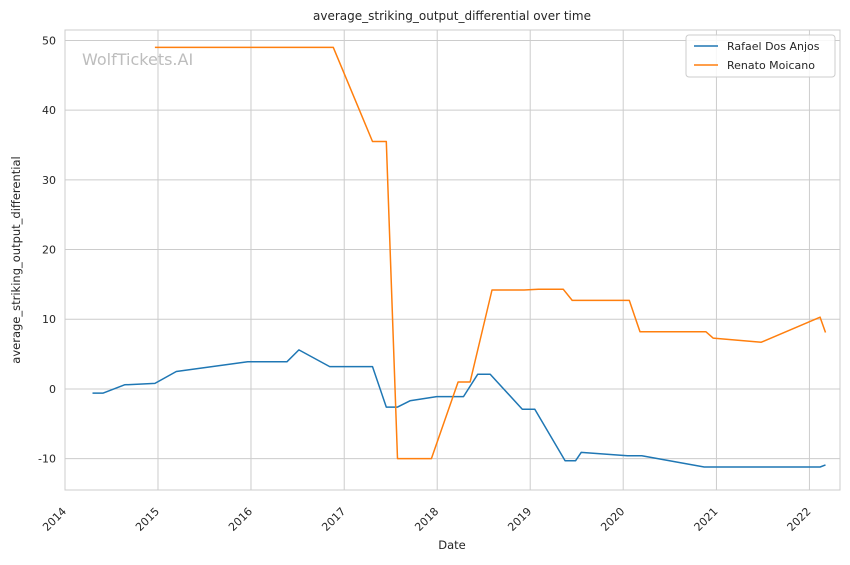 This screenshot has width=850, height=565. What do you see at coordinates (773, 46) in the screenshot?
I see `legend-label-rafael-dos-anjos: Rafael Dos Anjos` at bounding box center [773, 46].